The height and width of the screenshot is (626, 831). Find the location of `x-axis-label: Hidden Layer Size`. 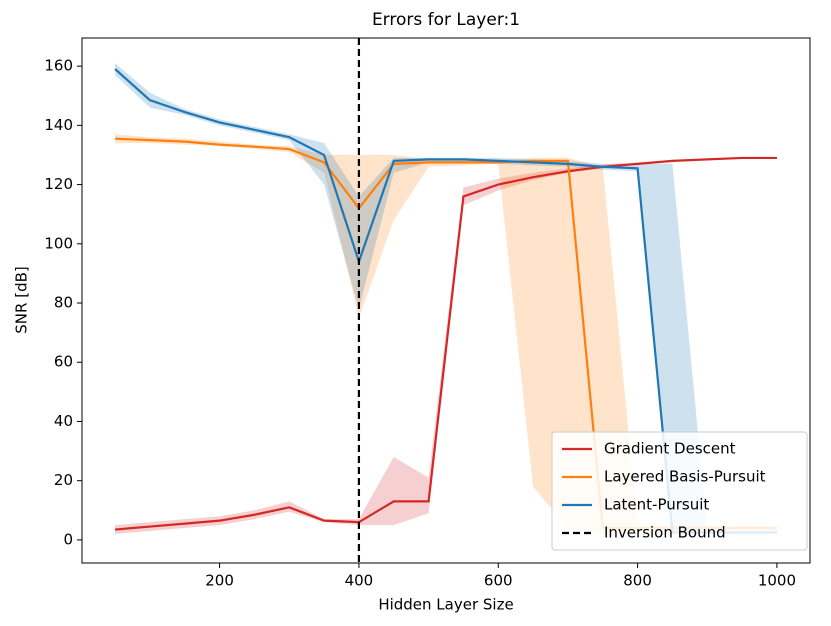

x-axis-label: Hidden Layer Size is located at coordinates (445, 605).